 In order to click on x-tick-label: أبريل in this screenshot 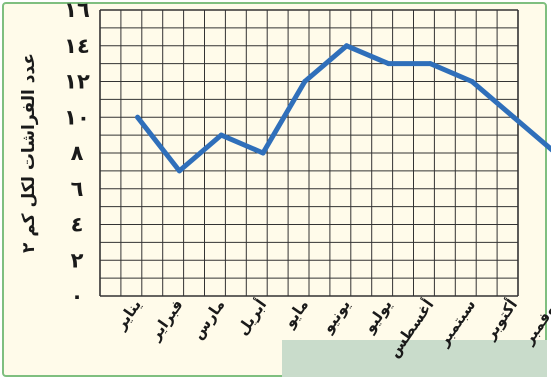, I will do `click(251, 316)`.